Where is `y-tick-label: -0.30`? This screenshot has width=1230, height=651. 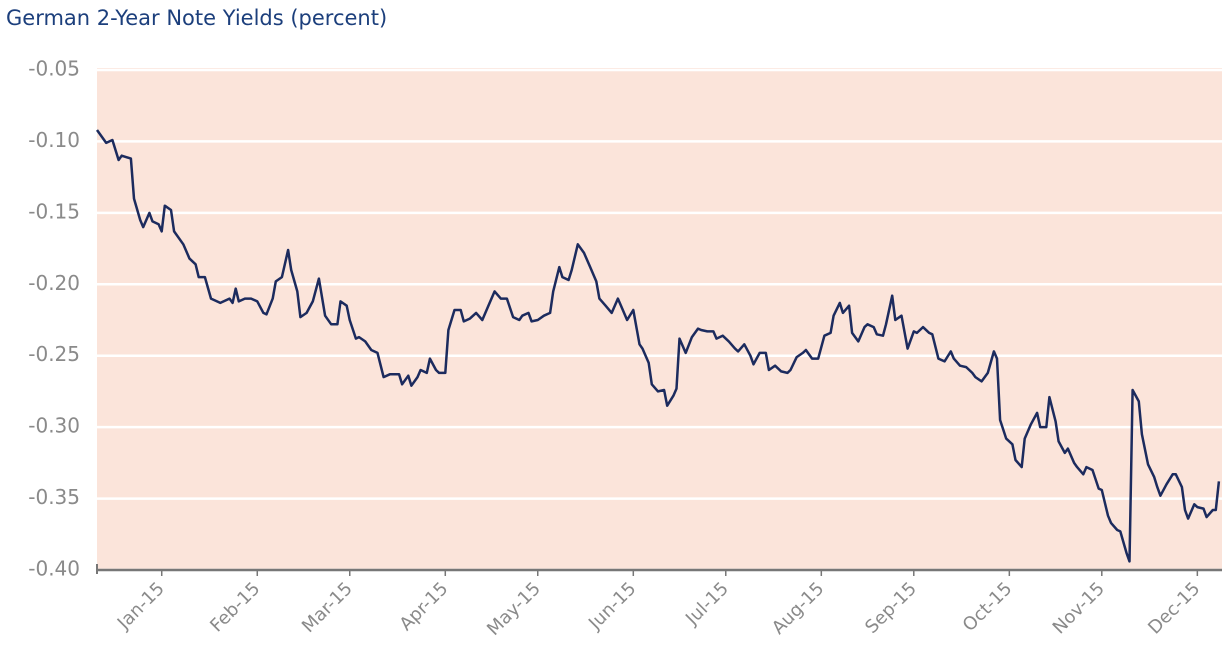
y-tick-label: -0.30 is located at coordinates (54, 426).